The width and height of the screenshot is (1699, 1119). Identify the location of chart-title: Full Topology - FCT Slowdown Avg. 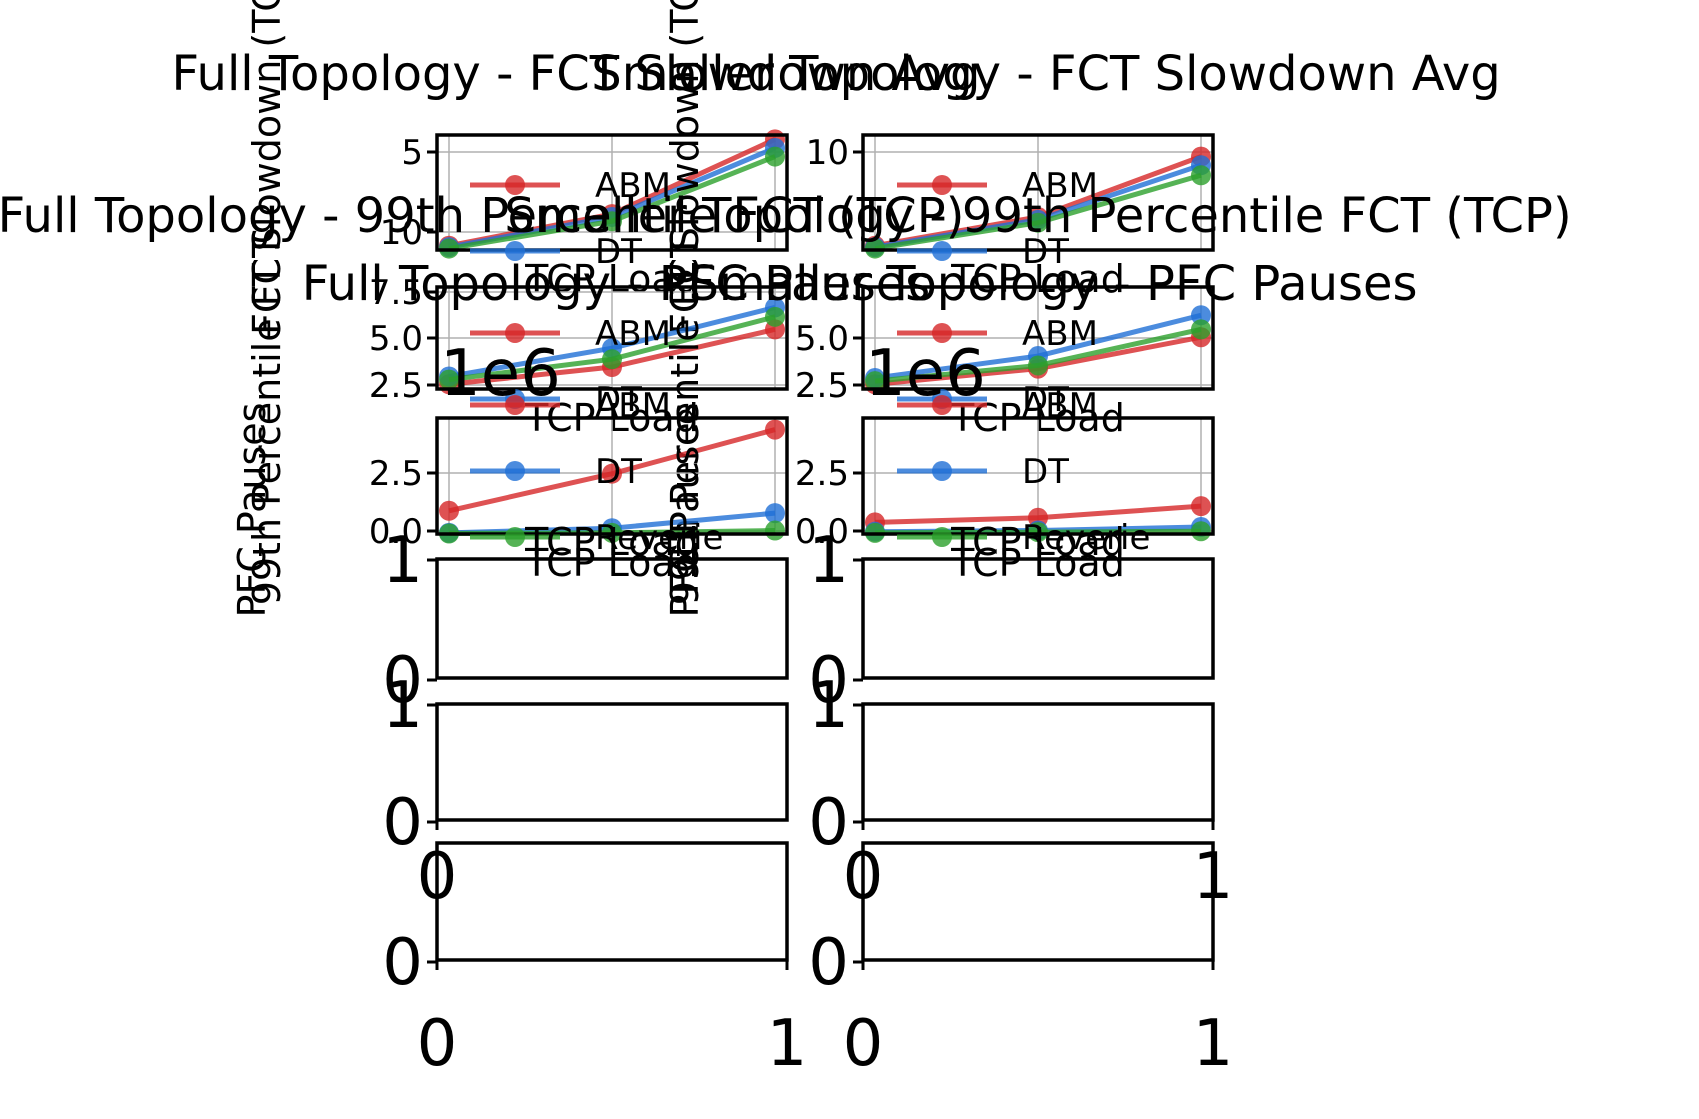
(576, 74).